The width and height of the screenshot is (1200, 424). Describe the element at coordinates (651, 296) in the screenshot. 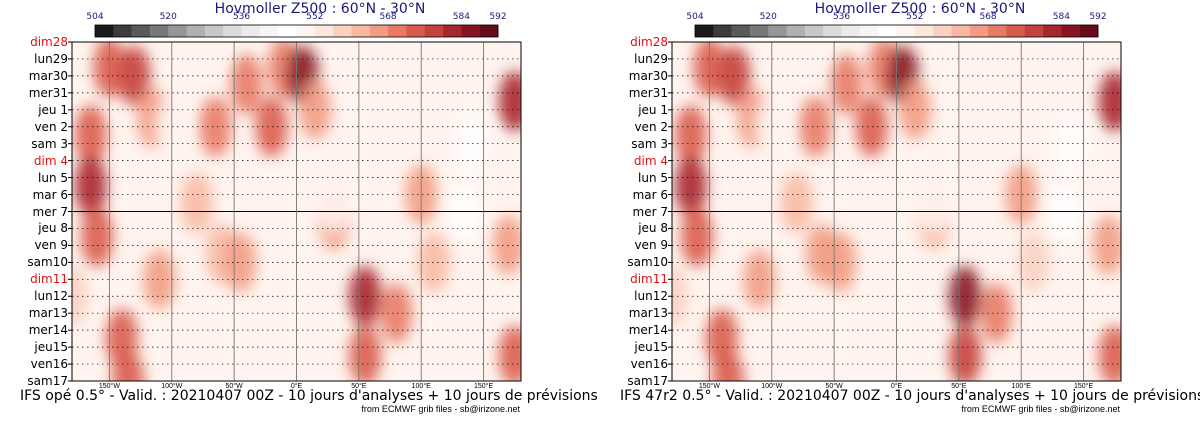

I see `y-tick-label: lun12` at that location.